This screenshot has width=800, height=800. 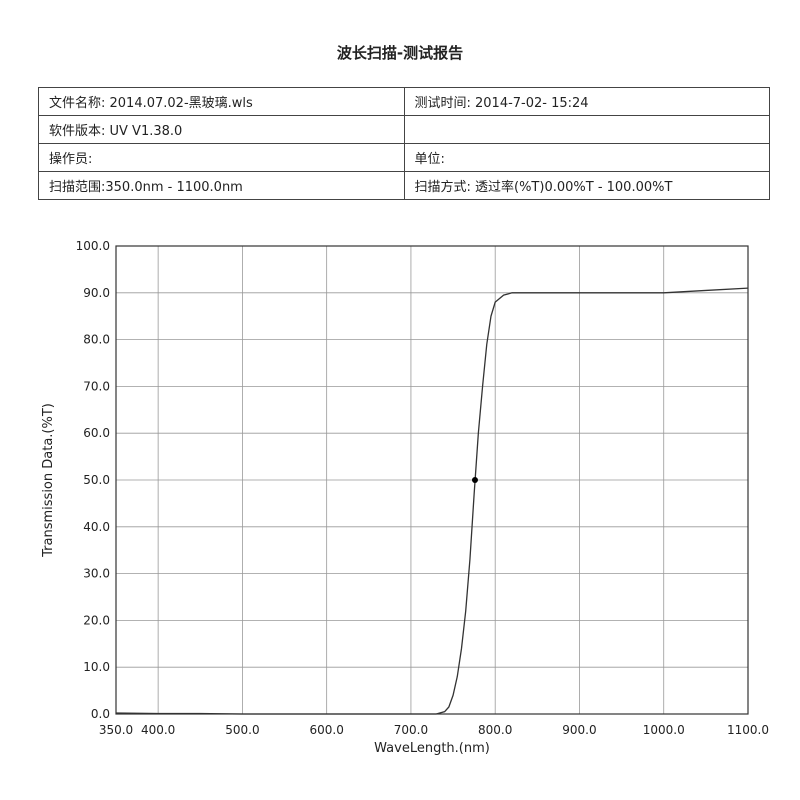 What do you see at coordinates (586, 101) in the screenshot?
I see `cell: 测试时间: 2014-7-02- 15:24` at bounding box center [586, 101].